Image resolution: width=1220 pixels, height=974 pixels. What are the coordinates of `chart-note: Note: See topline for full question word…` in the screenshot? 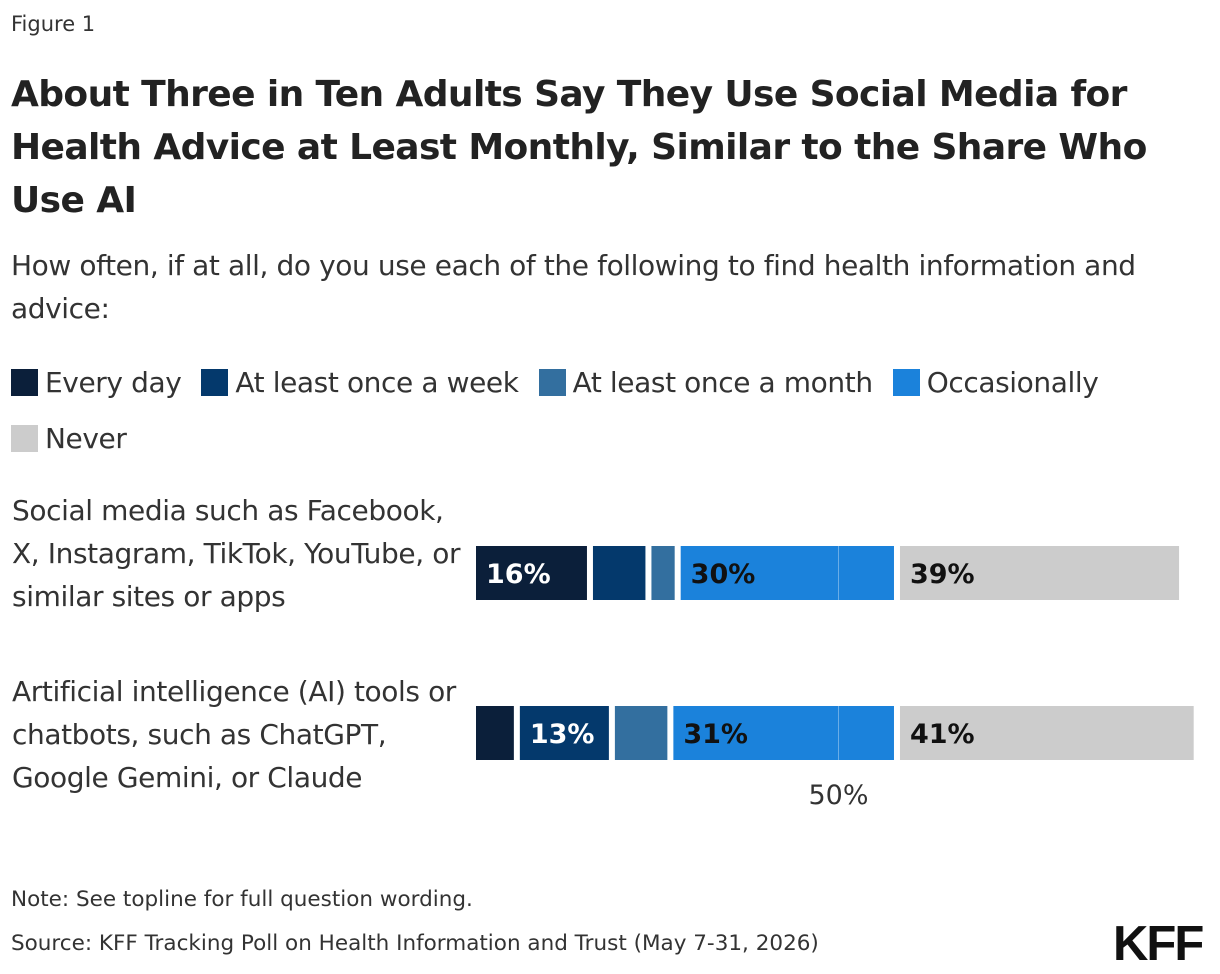 It's located at (242, 899).